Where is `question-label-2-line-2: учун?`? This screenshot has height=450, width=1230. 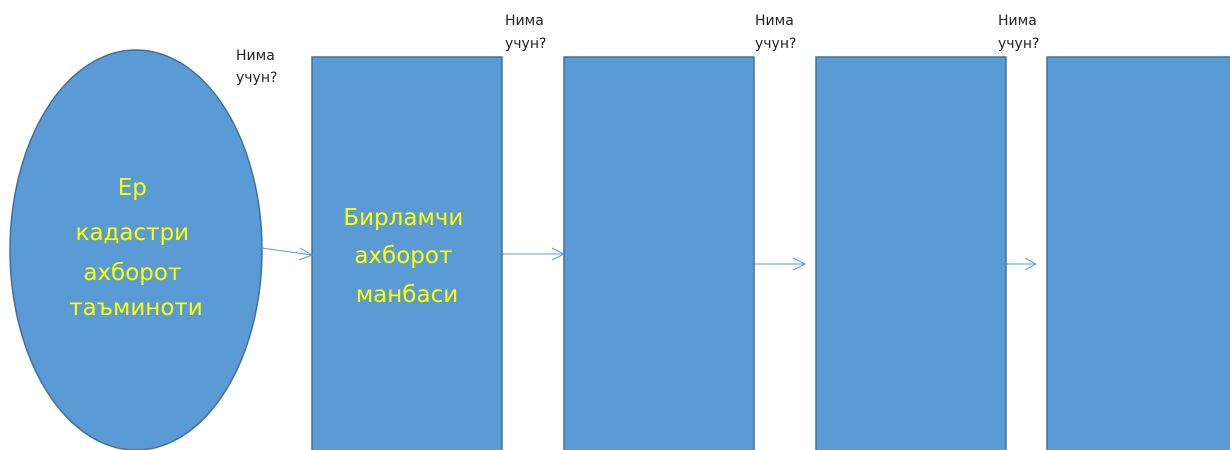
question-label-2-line-2: учун? is located at coordinates (525, 44).